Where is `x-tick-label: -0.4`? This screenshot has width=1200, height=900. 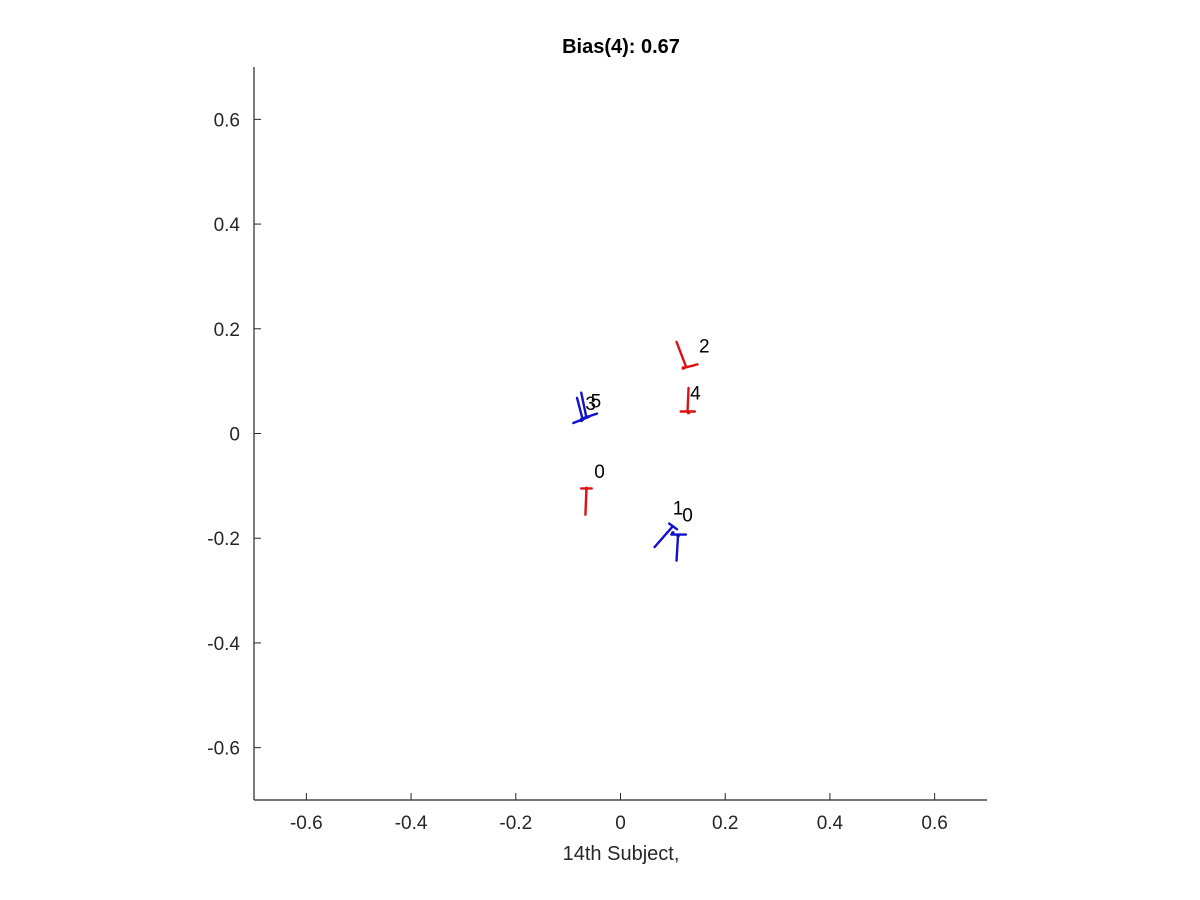 x-tick-label: -0.4 is located at coordinates (411, 823).